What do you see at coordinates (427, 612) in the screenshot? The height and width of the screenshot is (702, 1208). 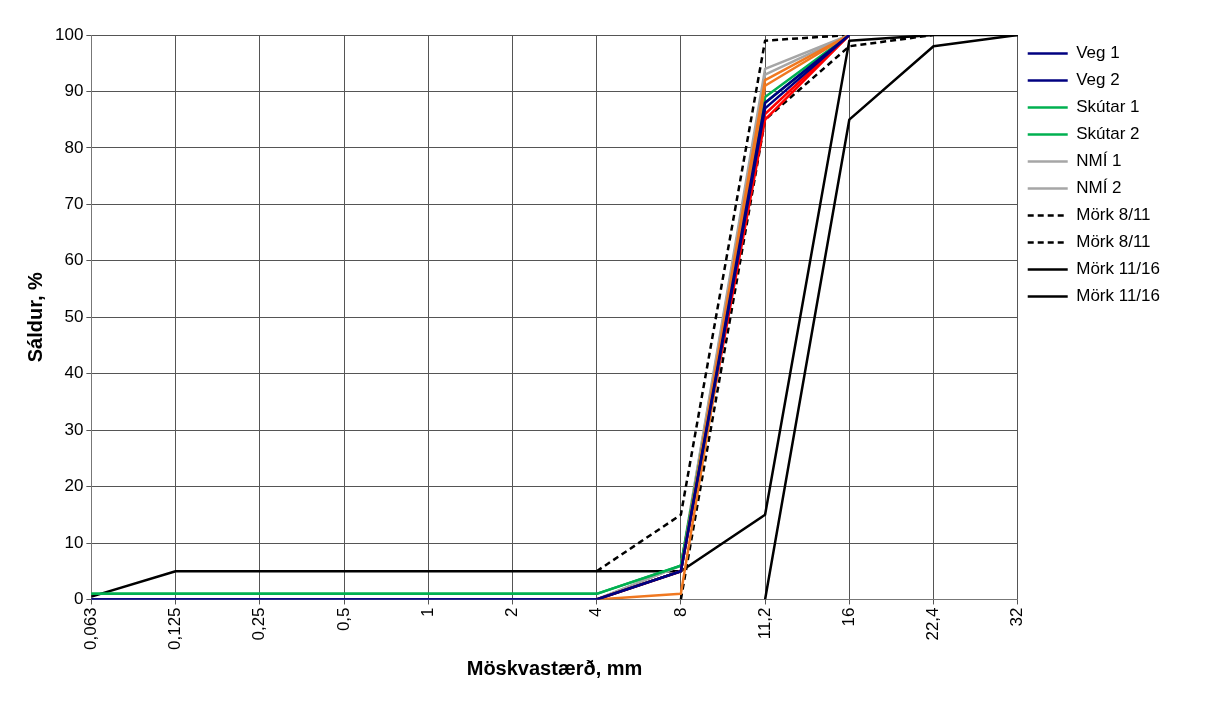 I see `x-tick-label: 1` at bounding box center [427, 612].